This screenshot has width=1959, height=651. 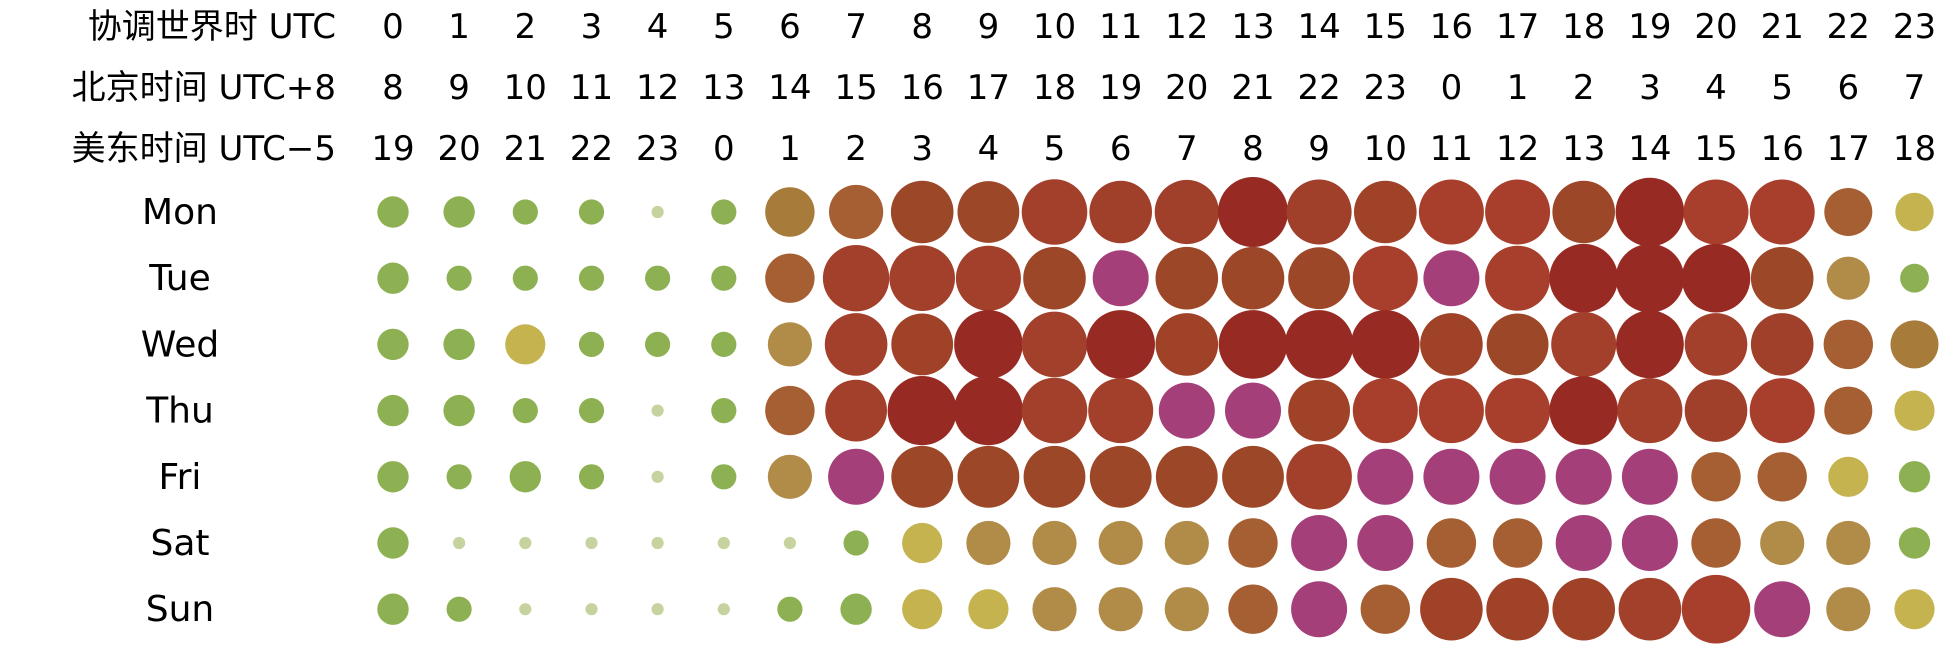 What do you see at coordinates (657, 88) in the screenshot?
I see `hour-tick-label: 12` at bounding box center [657, 88].